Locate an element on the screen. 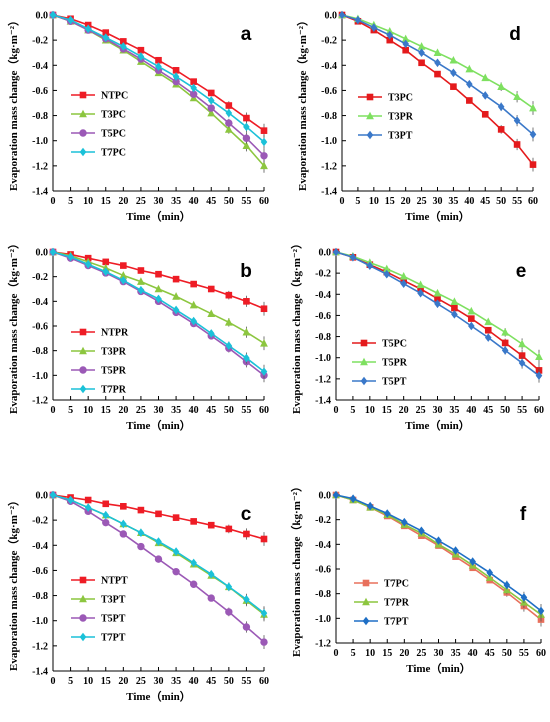 This screenshot has width=550, height=722. series-T7PT is located at coordinates (438, 554).